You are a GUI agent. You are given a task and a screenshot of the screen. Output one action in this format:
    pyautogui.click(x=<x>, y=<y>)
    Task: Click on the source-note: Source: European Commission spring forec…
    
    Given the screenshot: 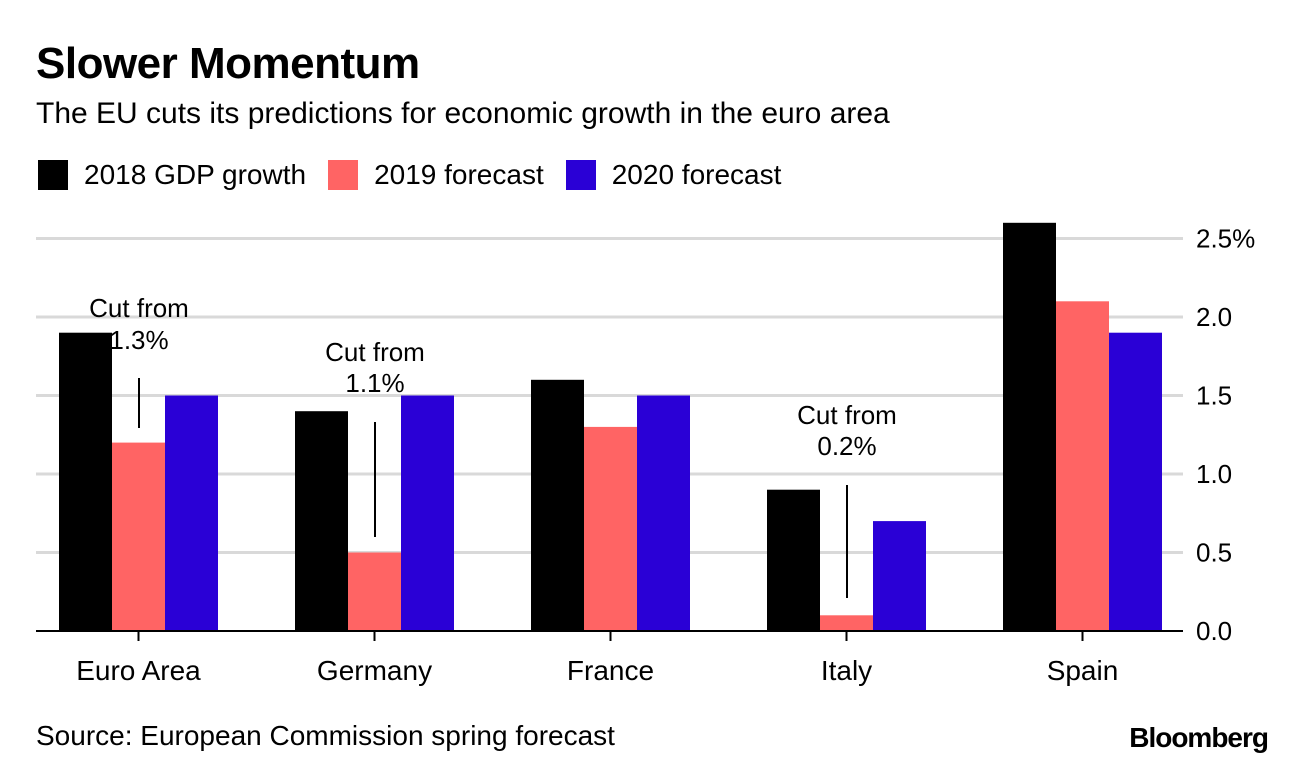 What is the action you would take?
    pyautogui.click(x=325, y=735)
    